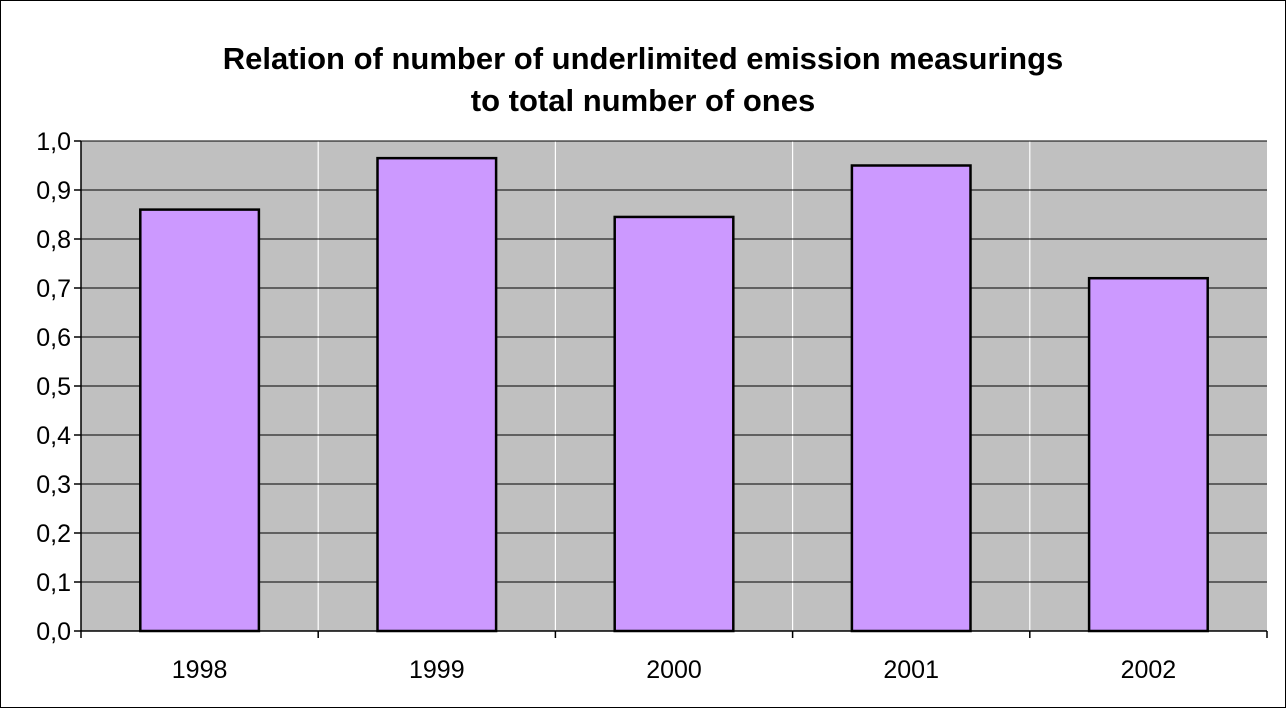 Image resolution: width=1286 pixels, height=708 pixels. I want to click on y-tick-label: 0,6, so click(53, 338).